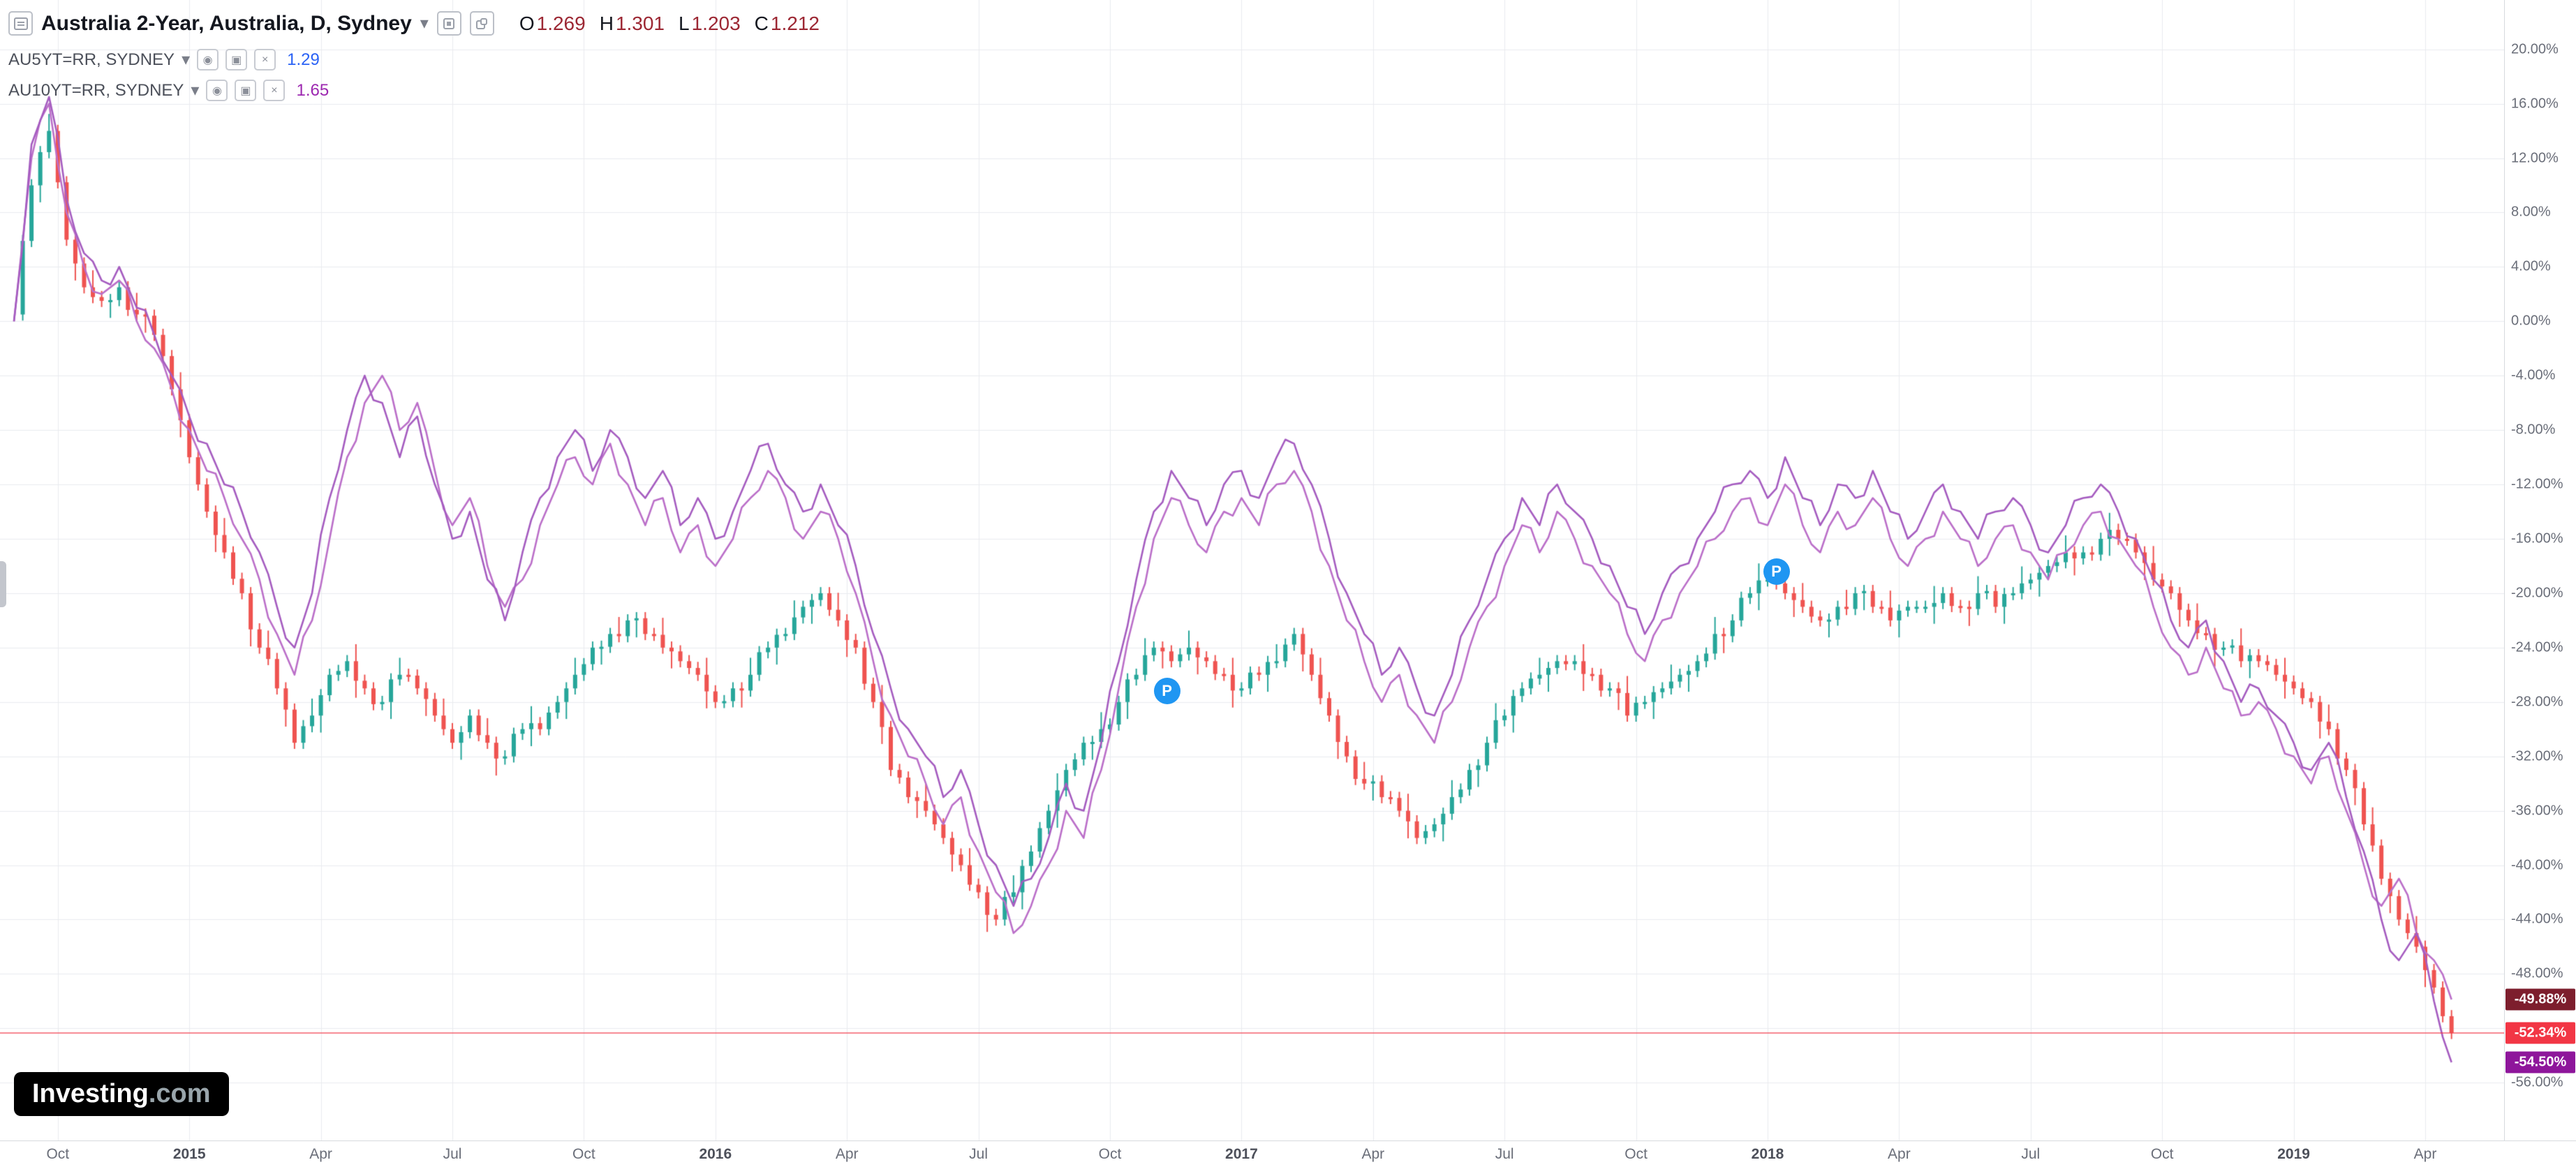 Image resolution: width=2576 pixels, height=1167 pixels. Describe the element at coordinates (2540, 1000) in the screenshot. I see `price-badge: -49.88%` at that location.